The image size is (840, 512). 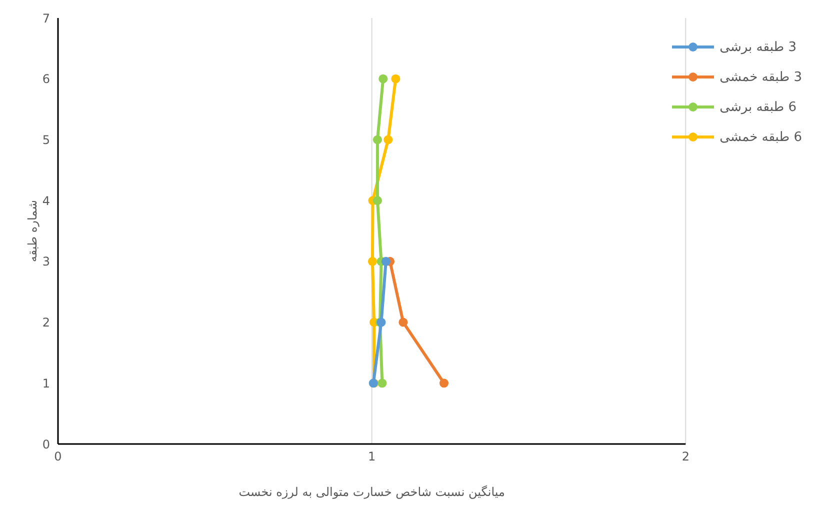 I want to click on y-tick-label: 1, so click(x=46, y=383).